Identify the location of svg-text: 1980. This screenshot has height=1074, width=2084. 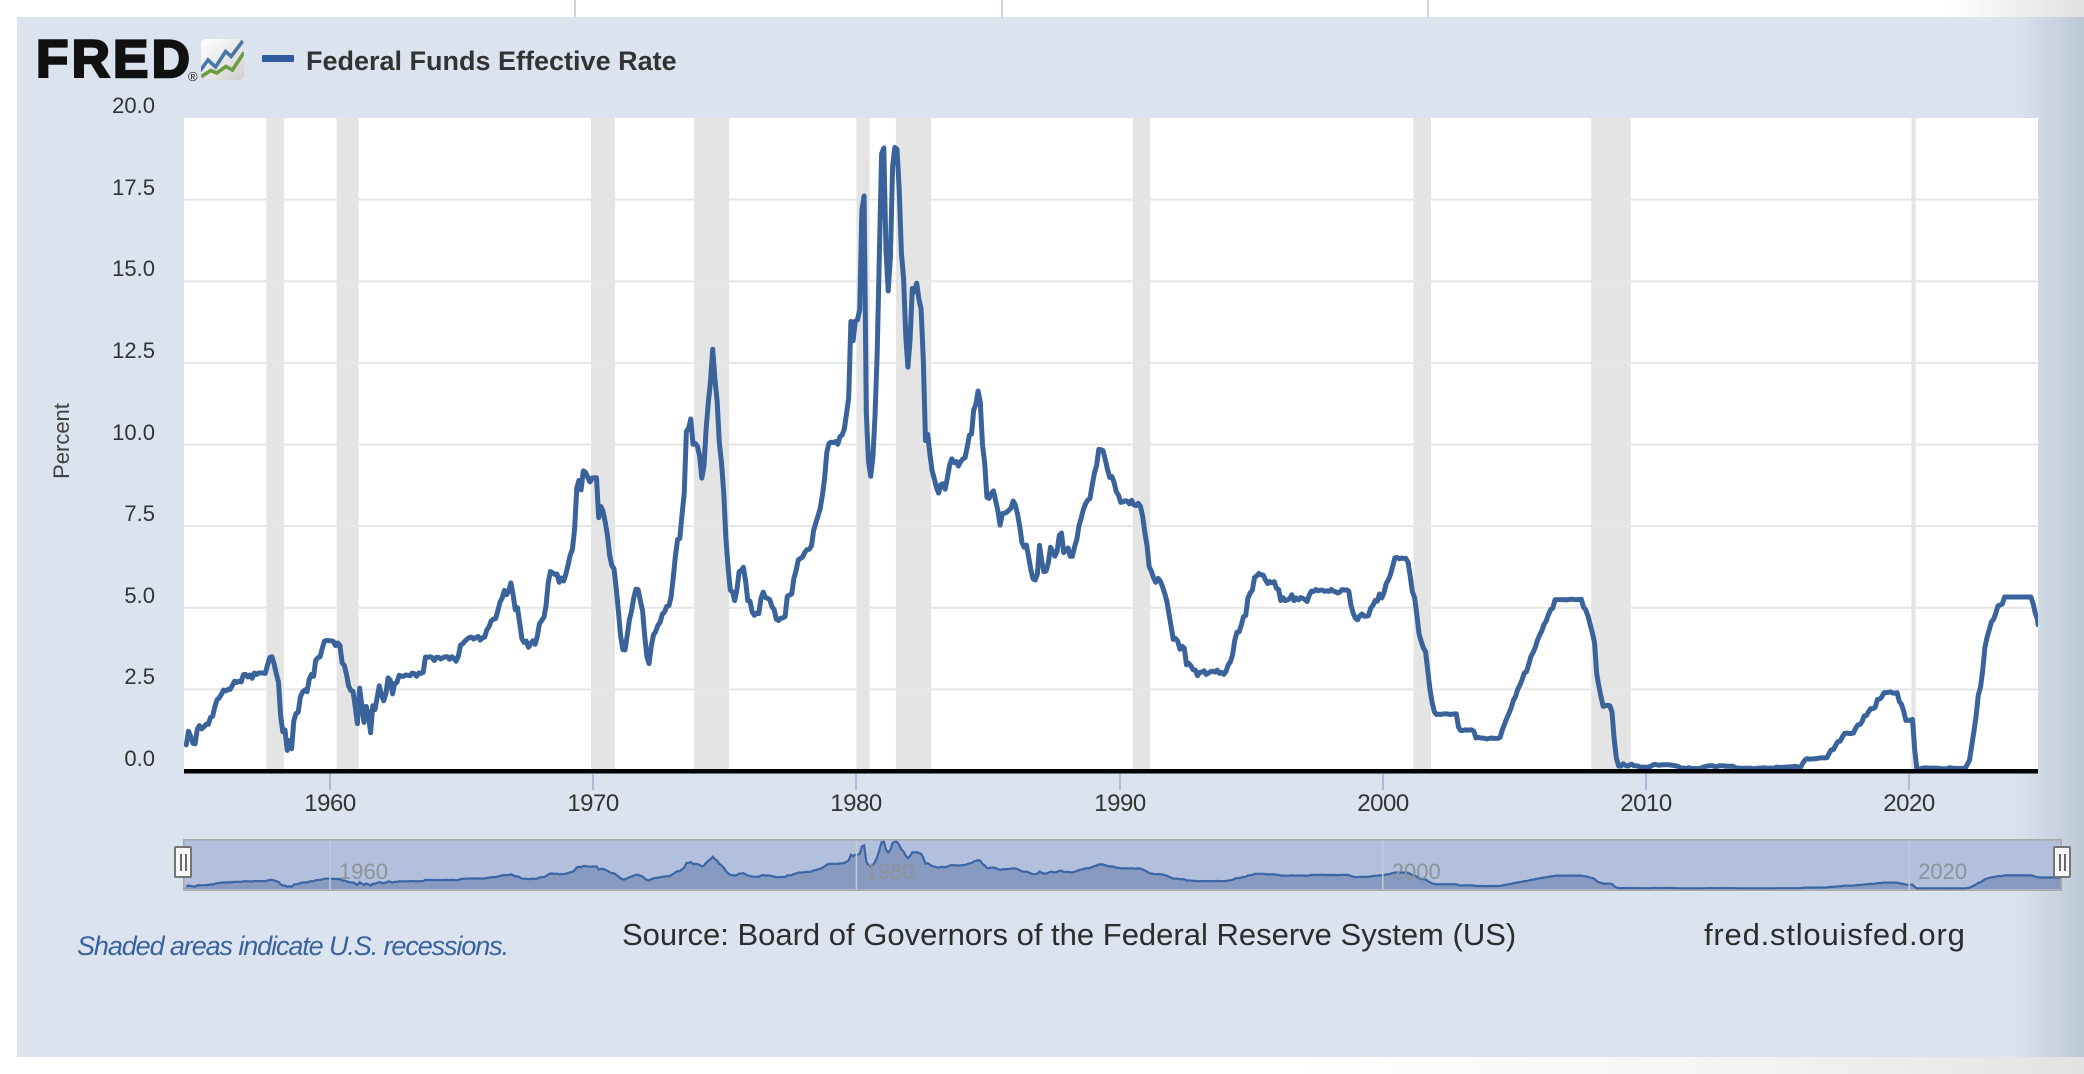
(889, 871).